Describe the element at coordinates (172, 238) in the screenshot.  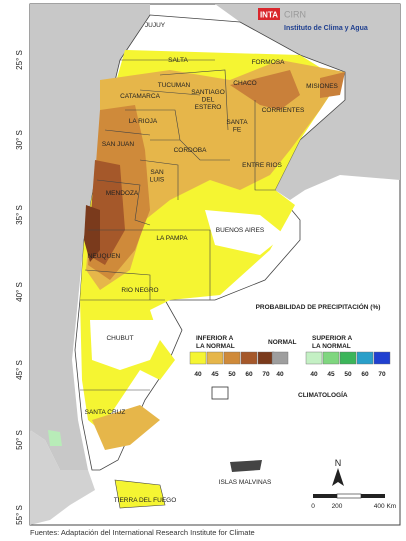
I see `province-label: LA PAMPA` at that location.